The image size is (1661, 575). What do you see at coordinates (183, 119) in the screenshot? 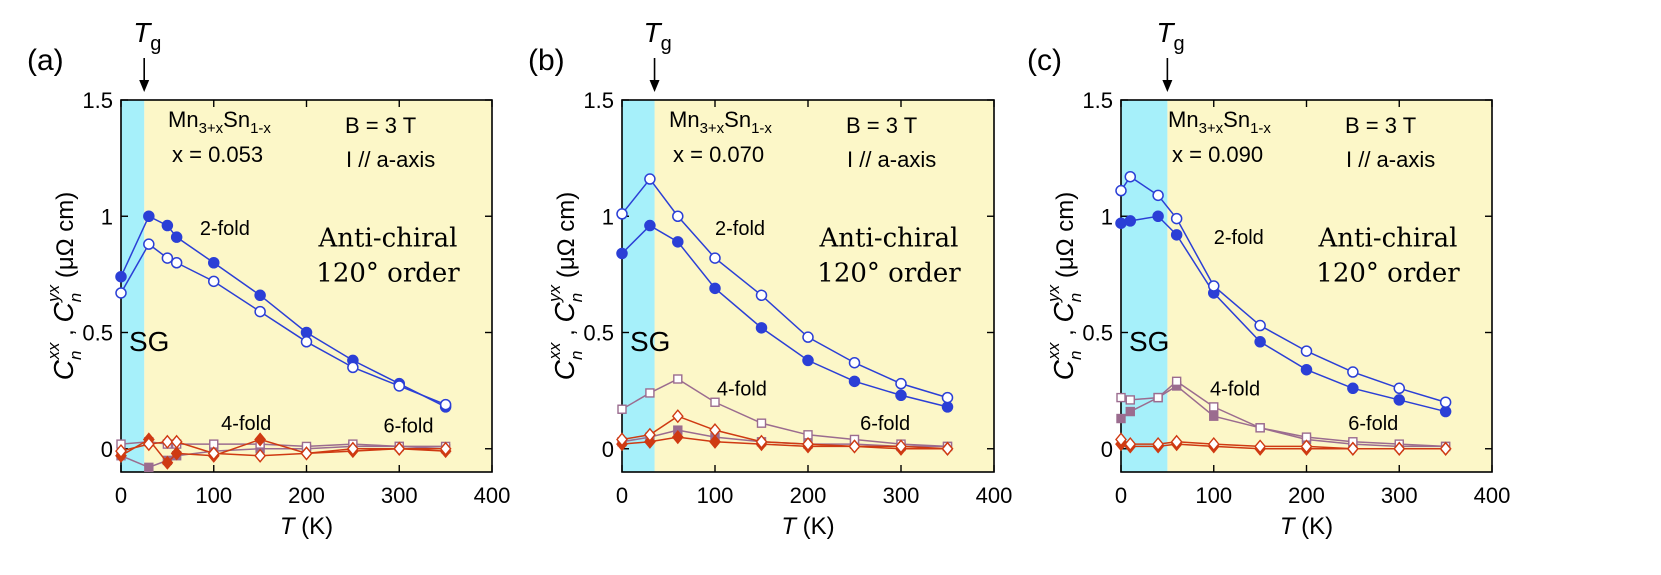
I see `composition-element-mn: Mn` at bounding box center [183, 119].